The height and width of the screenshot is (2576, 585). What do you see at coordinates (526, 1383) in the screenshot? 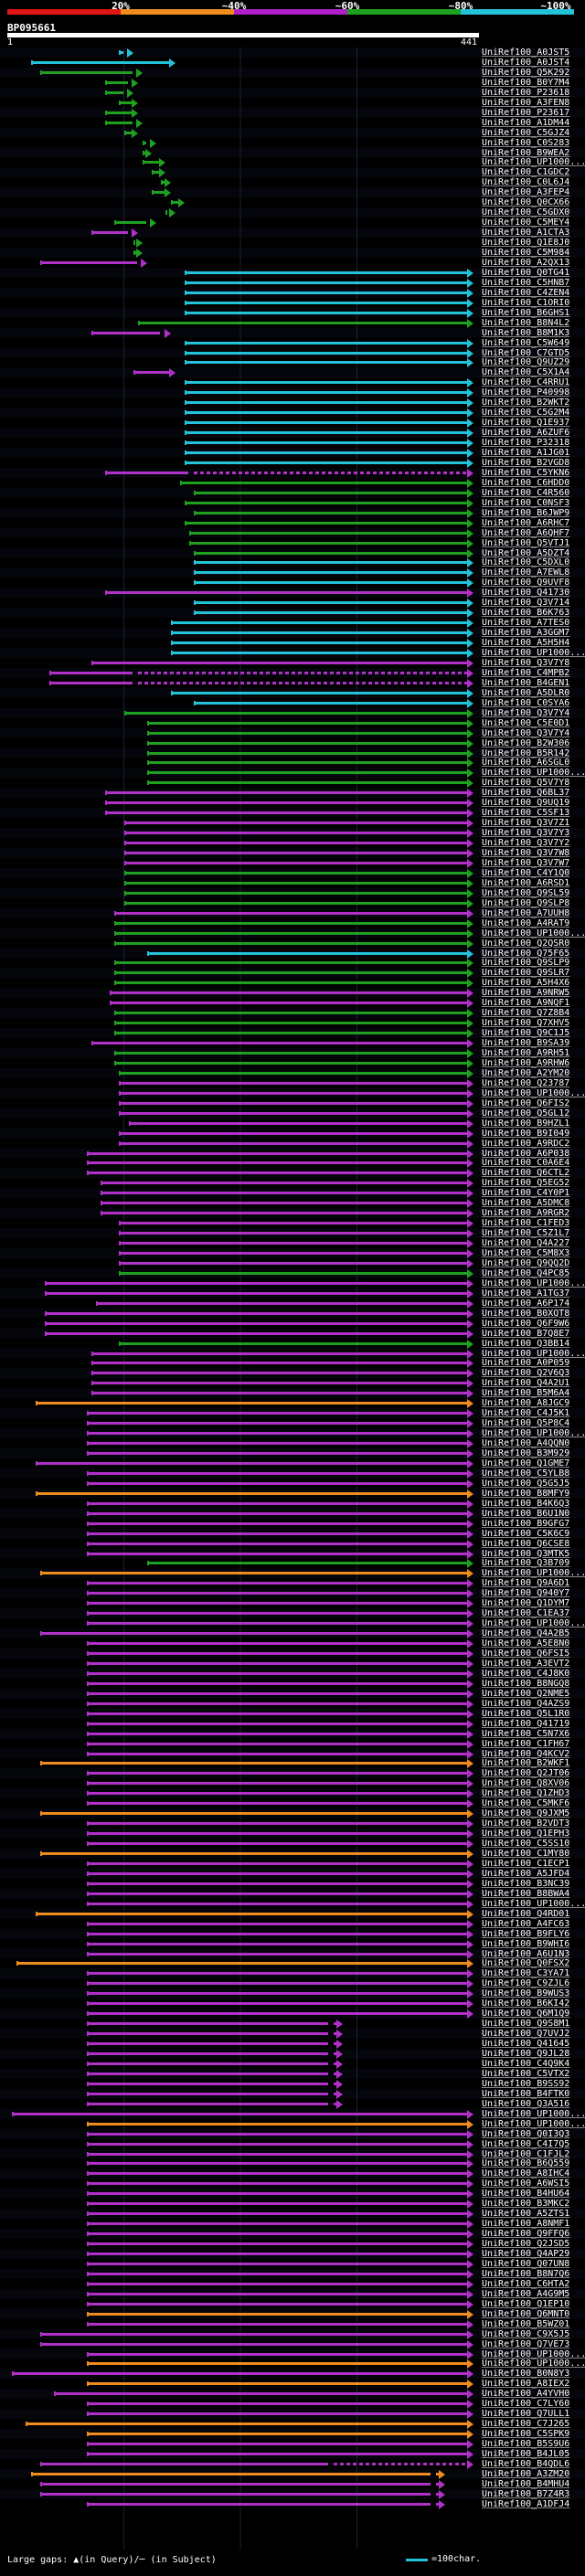
I see `hit-label-link: UniRef100_Q4A2U1` at bounding box center [526, 1383].